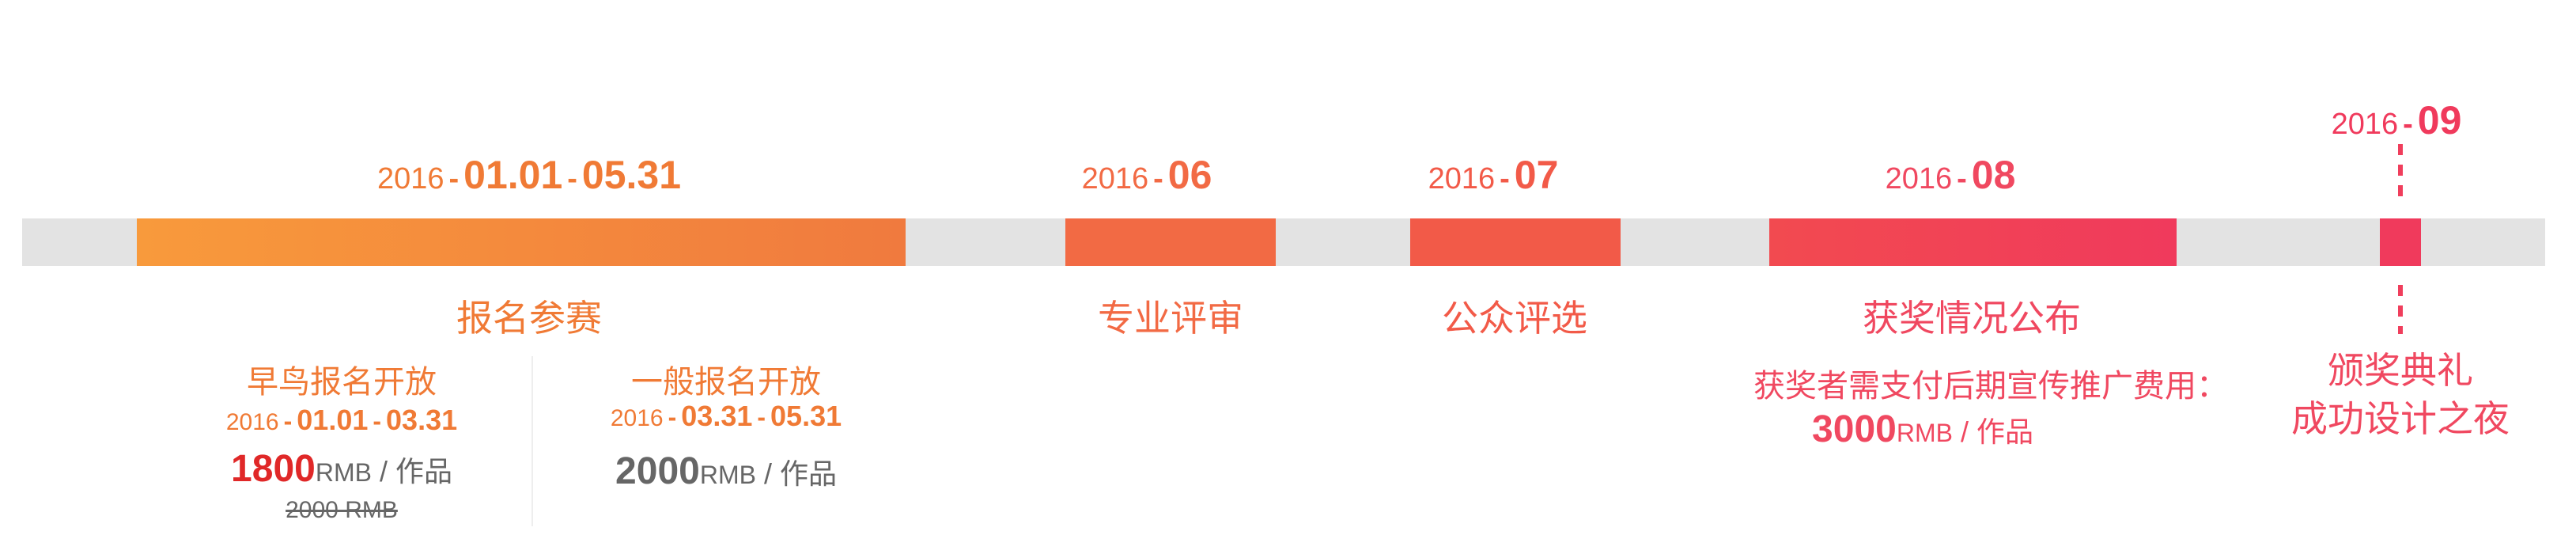  Describe the element at coordinates (2400, 371) in the screenshot. I see `ceremony-label-line1: 颁奖典礼` at that location.